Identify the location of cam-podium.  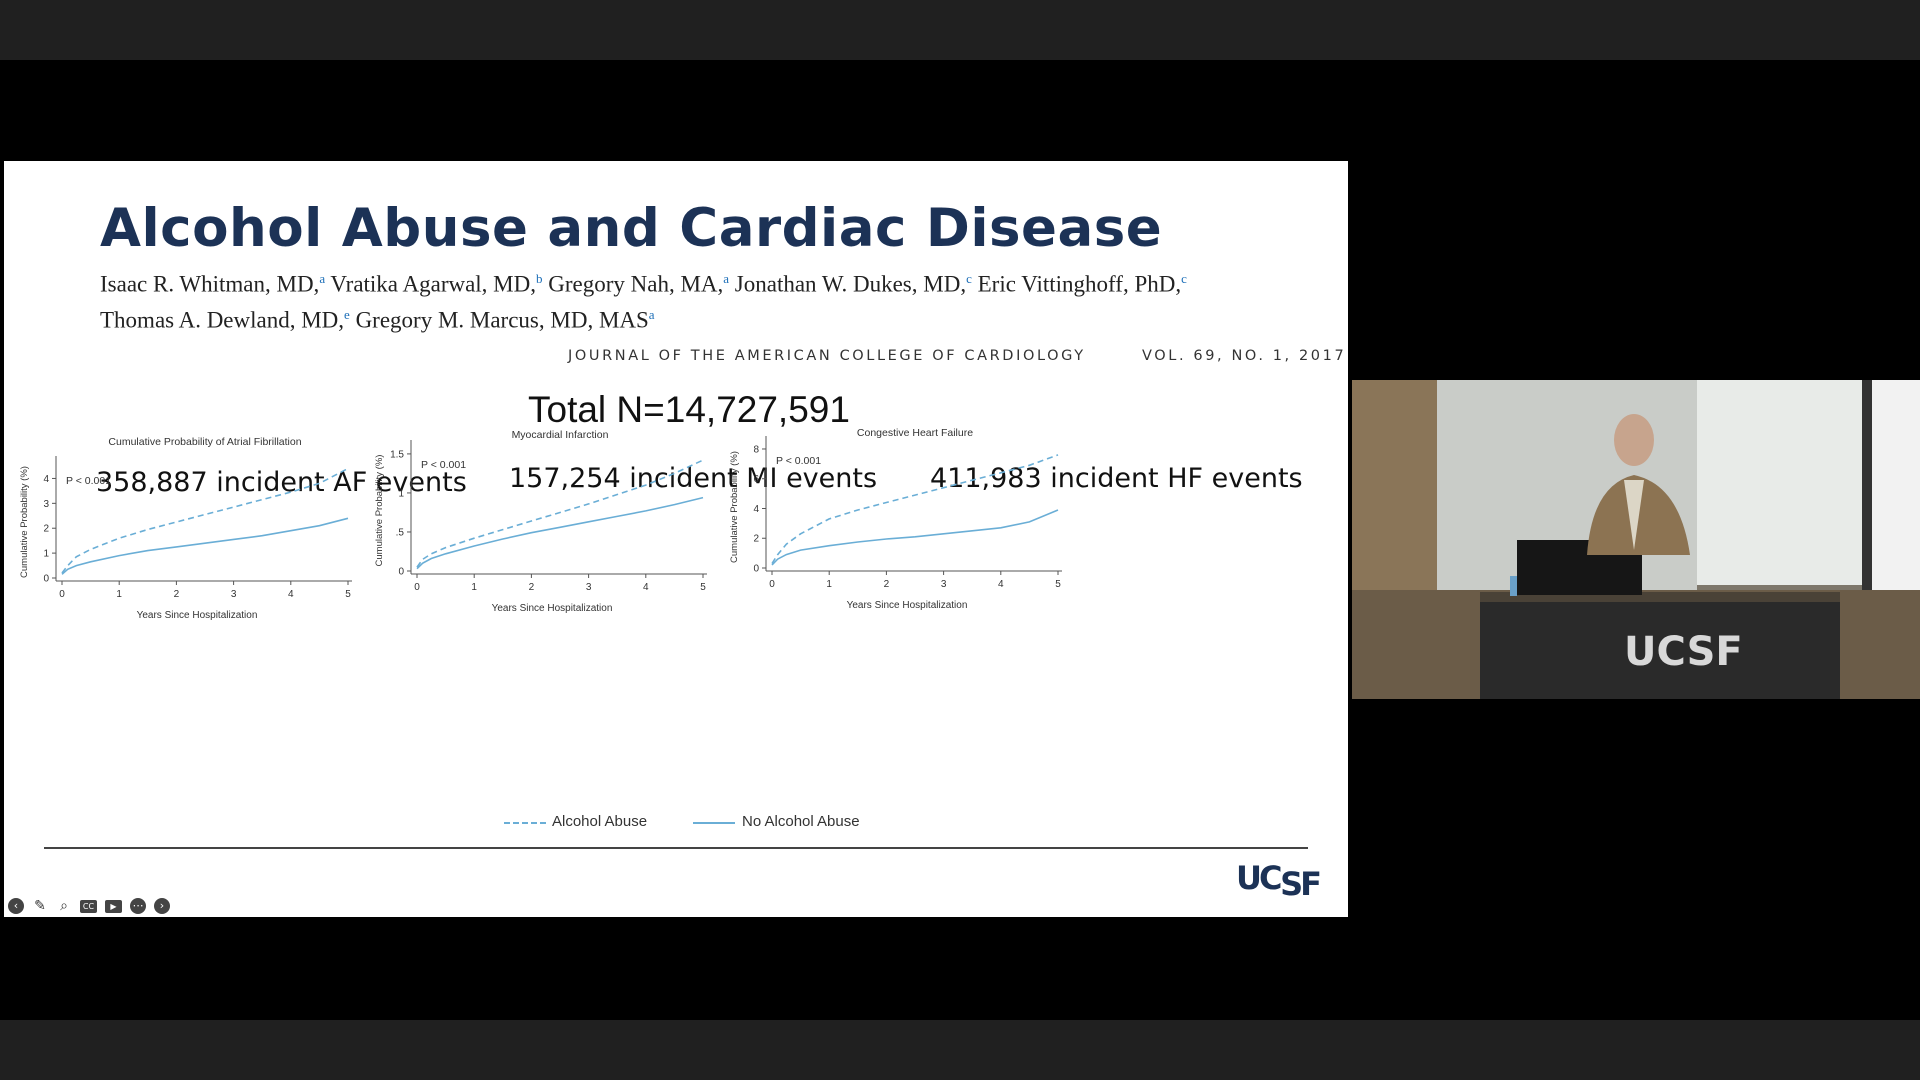
(1660, 645).